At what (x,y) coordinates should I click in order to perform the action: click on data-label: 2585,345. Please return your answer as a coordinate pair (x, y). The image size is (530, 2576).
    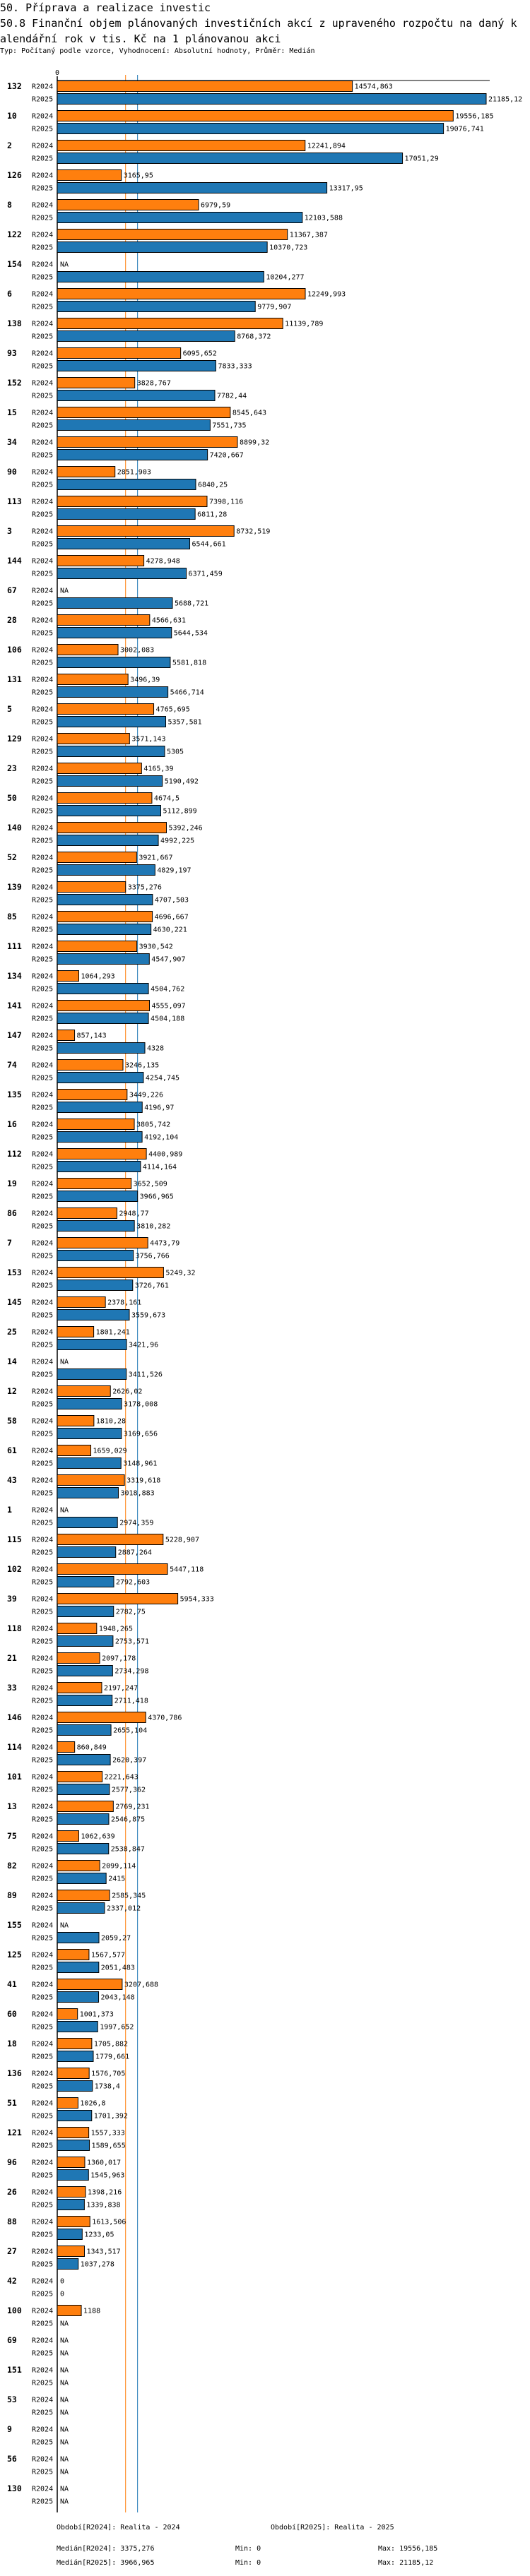
    Looking at the image, I should click on (129, 1896).